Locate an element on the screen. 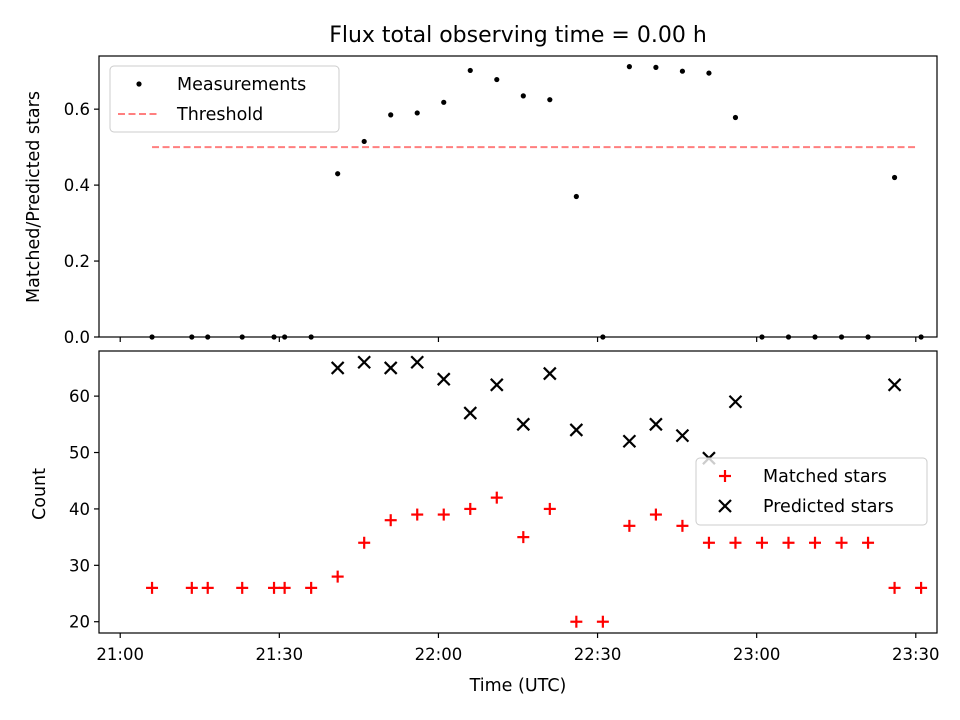 This screenshot has width=960, height=720. top-chart-title: Flux total observing time = 0.00 h is located at coordinates (518, 35).